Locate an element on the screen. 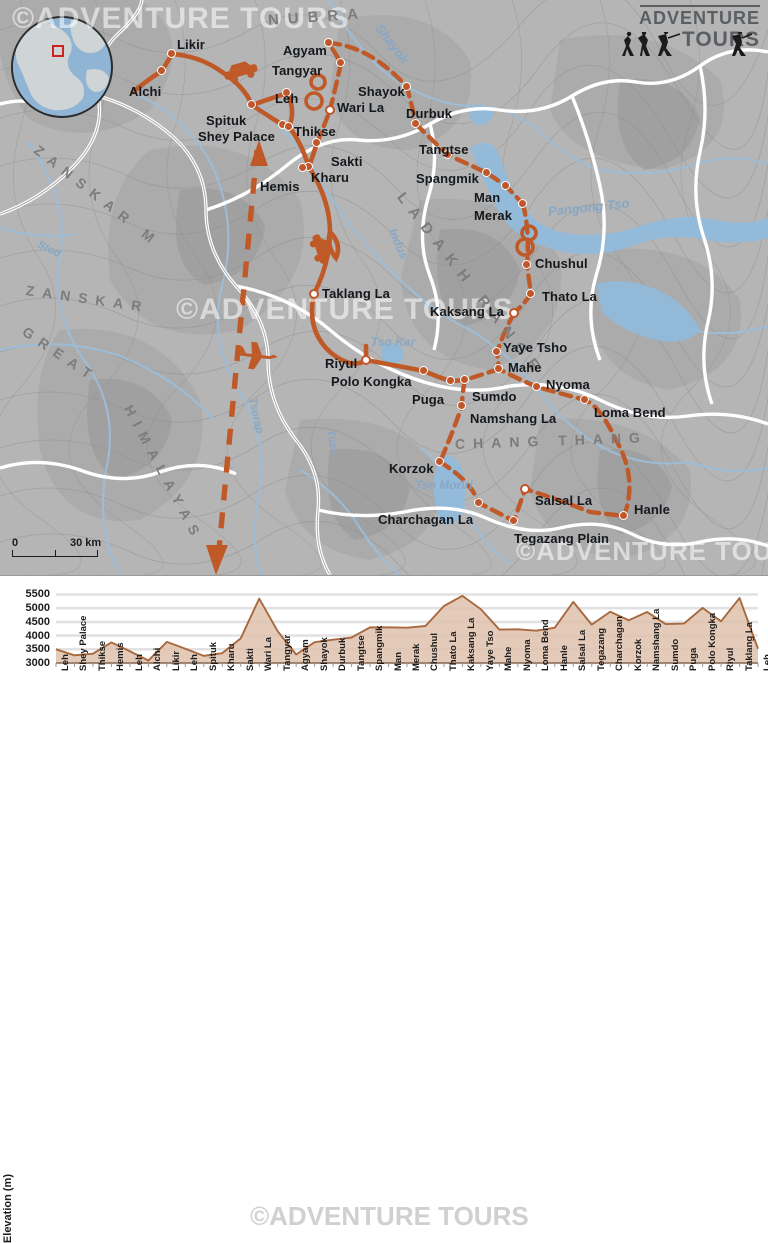 This screenshot has width=768, height=1243. chart-x-tick: Loma Bend is located at coordinates (546, 645).